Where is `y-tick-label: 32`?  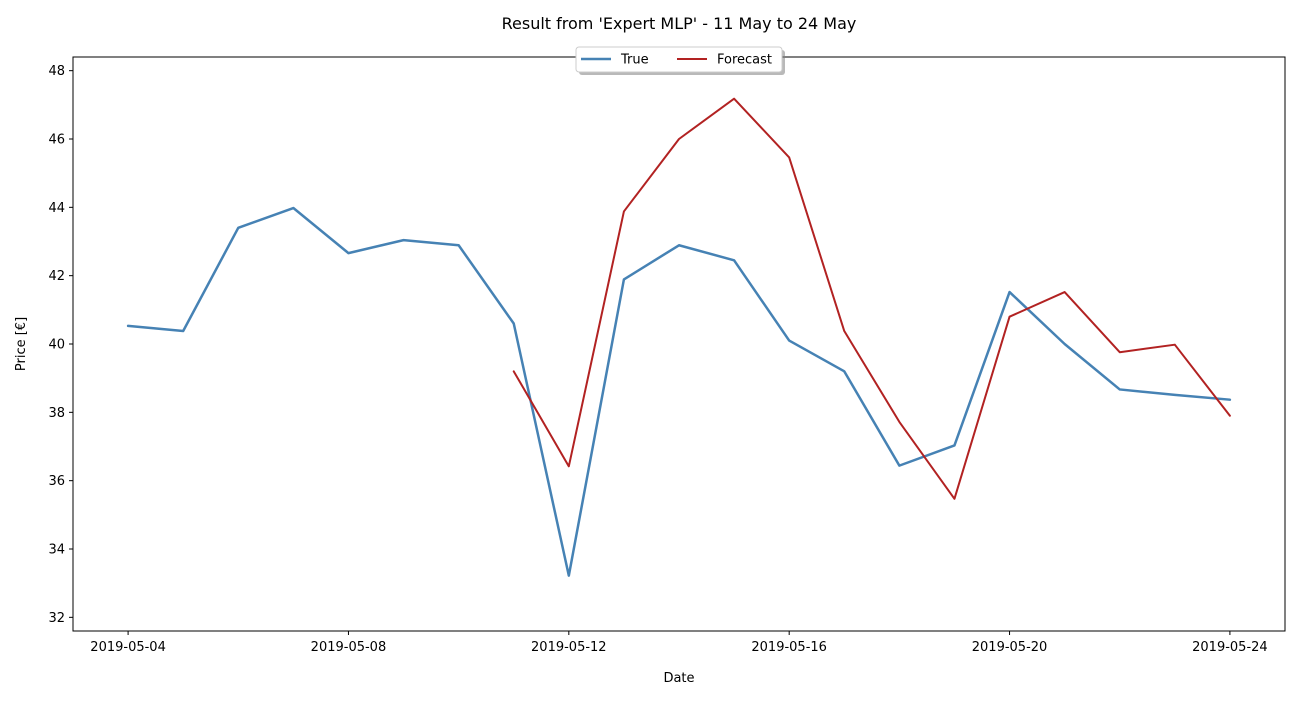
y-tick-label: 32 is located at coordinates (56, 618).